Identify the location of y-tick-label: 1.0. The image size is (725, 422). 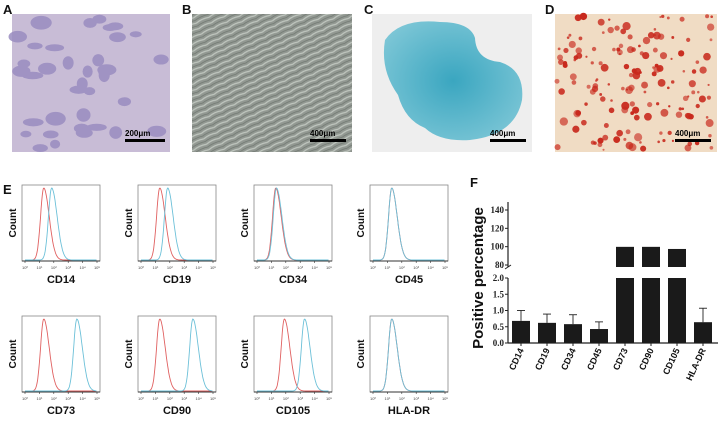
(499, 311).